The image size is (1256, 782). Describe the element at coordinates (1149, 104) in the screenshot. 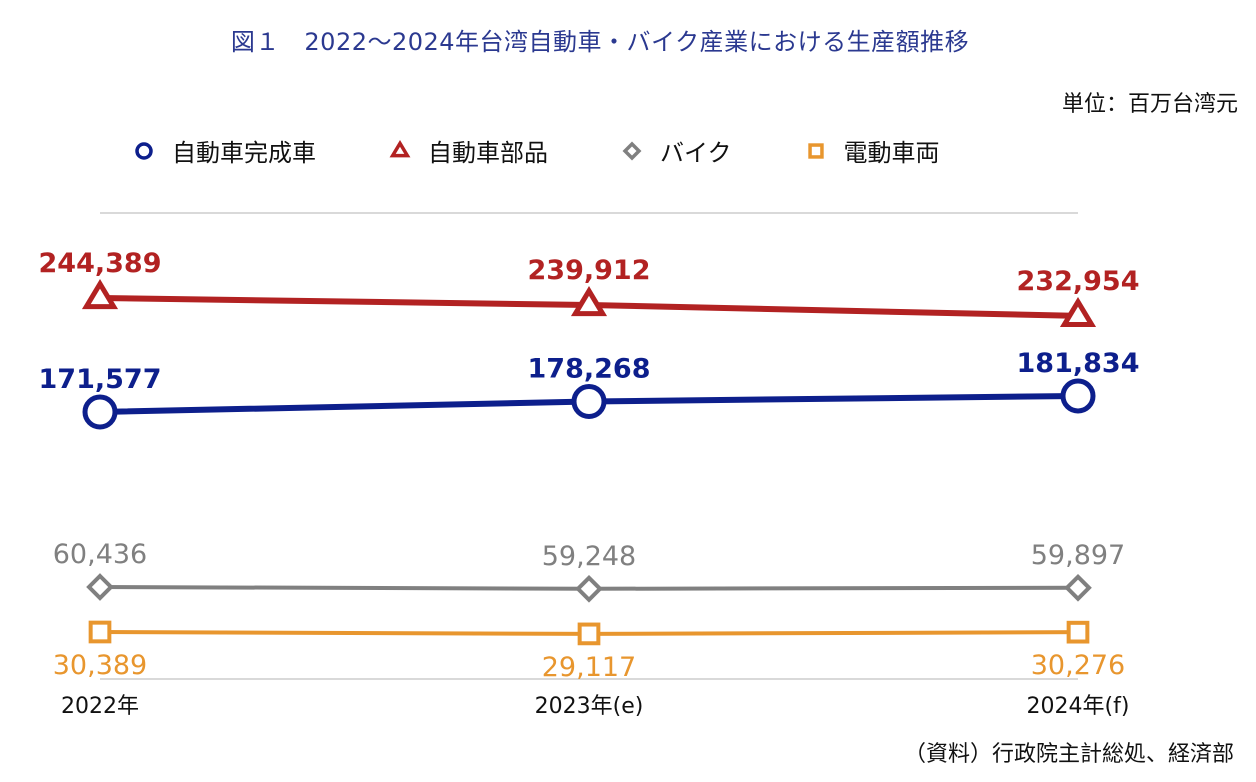

I see `unit-label: 単位：百万台湾元` at that location.